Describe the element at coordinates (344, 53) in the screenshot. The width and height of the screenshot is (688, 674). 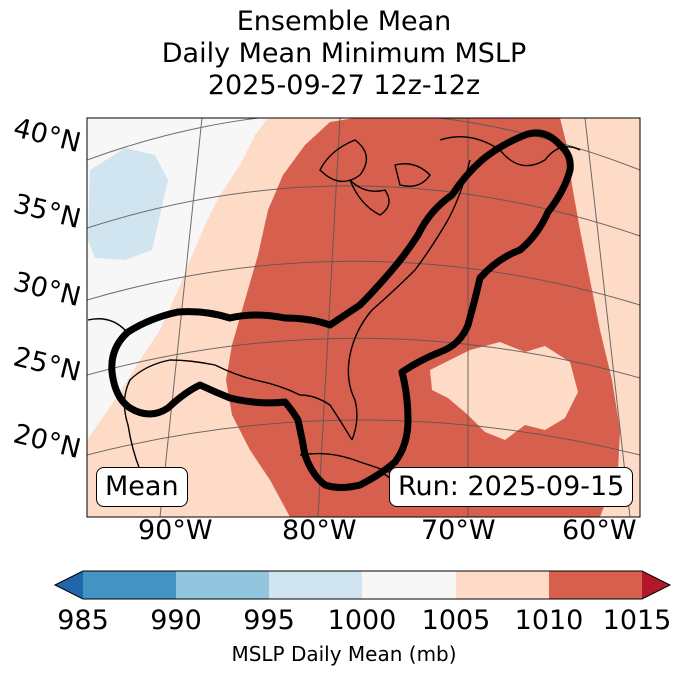
I see `title-line-2: Daily Mean Minimum MSLP` at that location.